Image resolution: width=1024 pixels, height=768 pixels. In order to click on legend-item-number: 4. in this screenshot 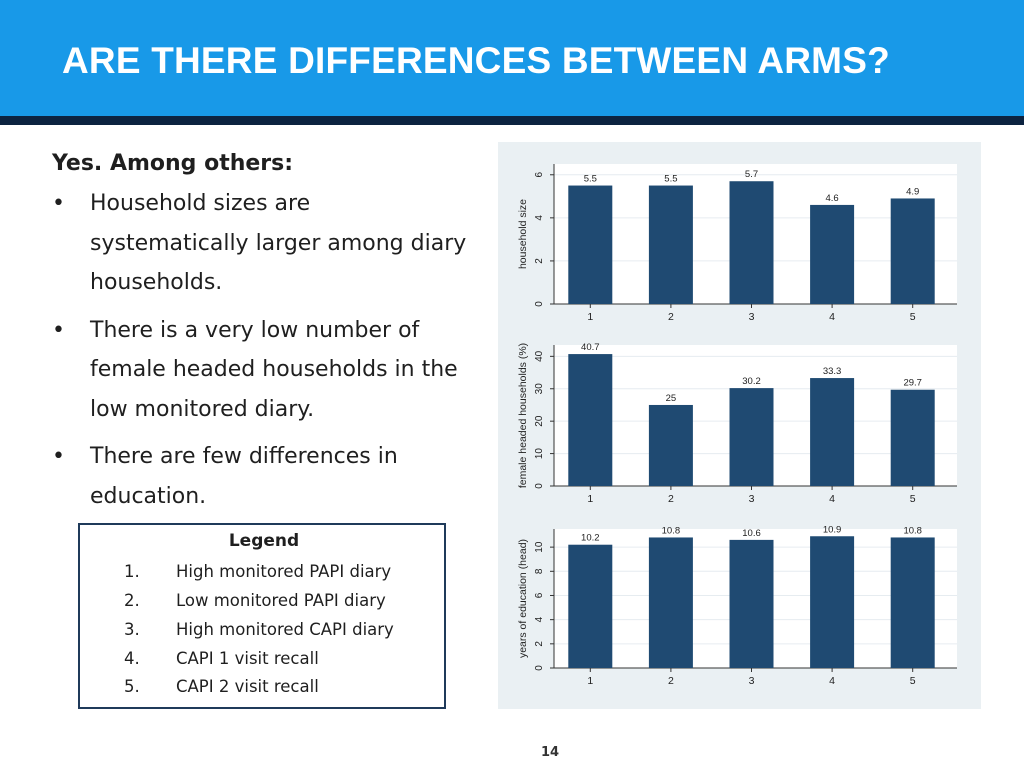, I will do `click(132, 658)`.